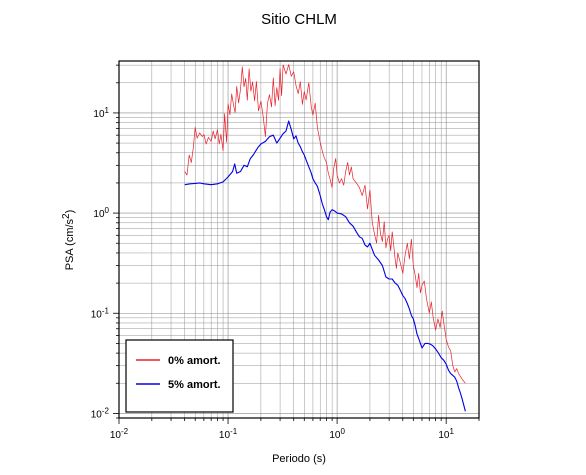  What do you see at coordinates (125, 431) in the screenshot?
I see `x-tick-exp: -2` at bounding box center [125, 431].